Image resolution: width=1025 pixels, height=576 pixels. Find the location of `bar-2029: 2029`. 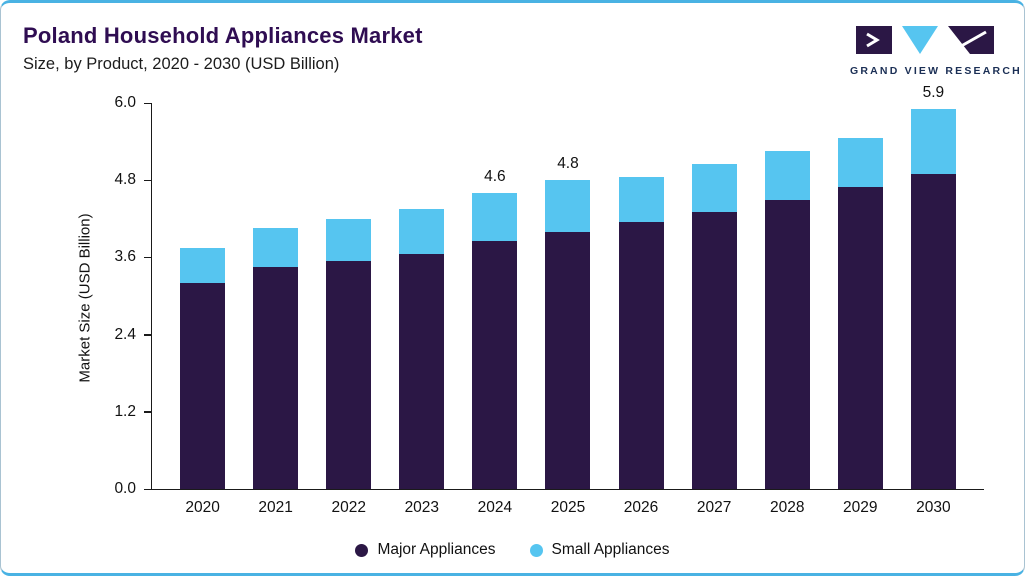

bar-2029: 2029 is located at coordinates (860, 309).